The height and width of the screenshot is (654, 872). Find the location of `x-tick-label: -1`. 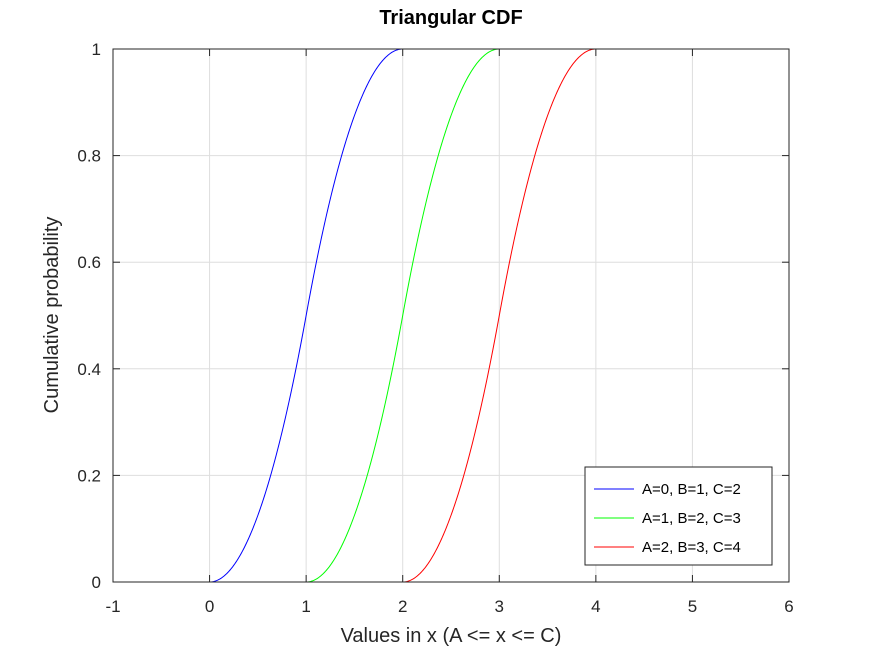

x-tick-label: -1 is located at coordinates (112, 606).